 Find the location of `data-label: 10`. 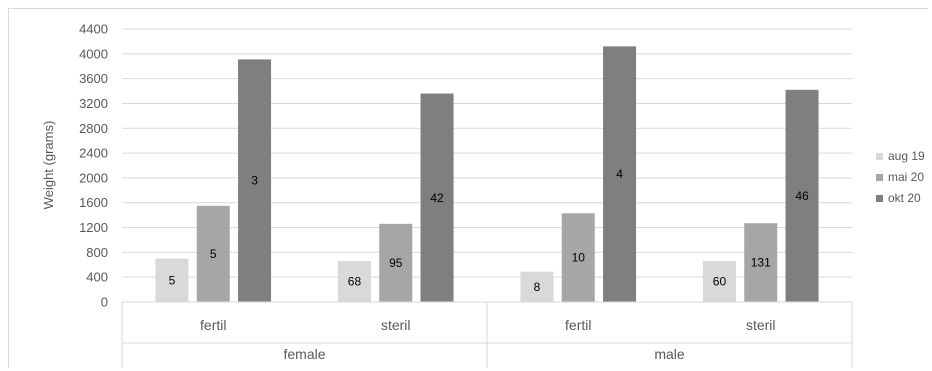

data-label: 10 is located at coordinates (579, 258).